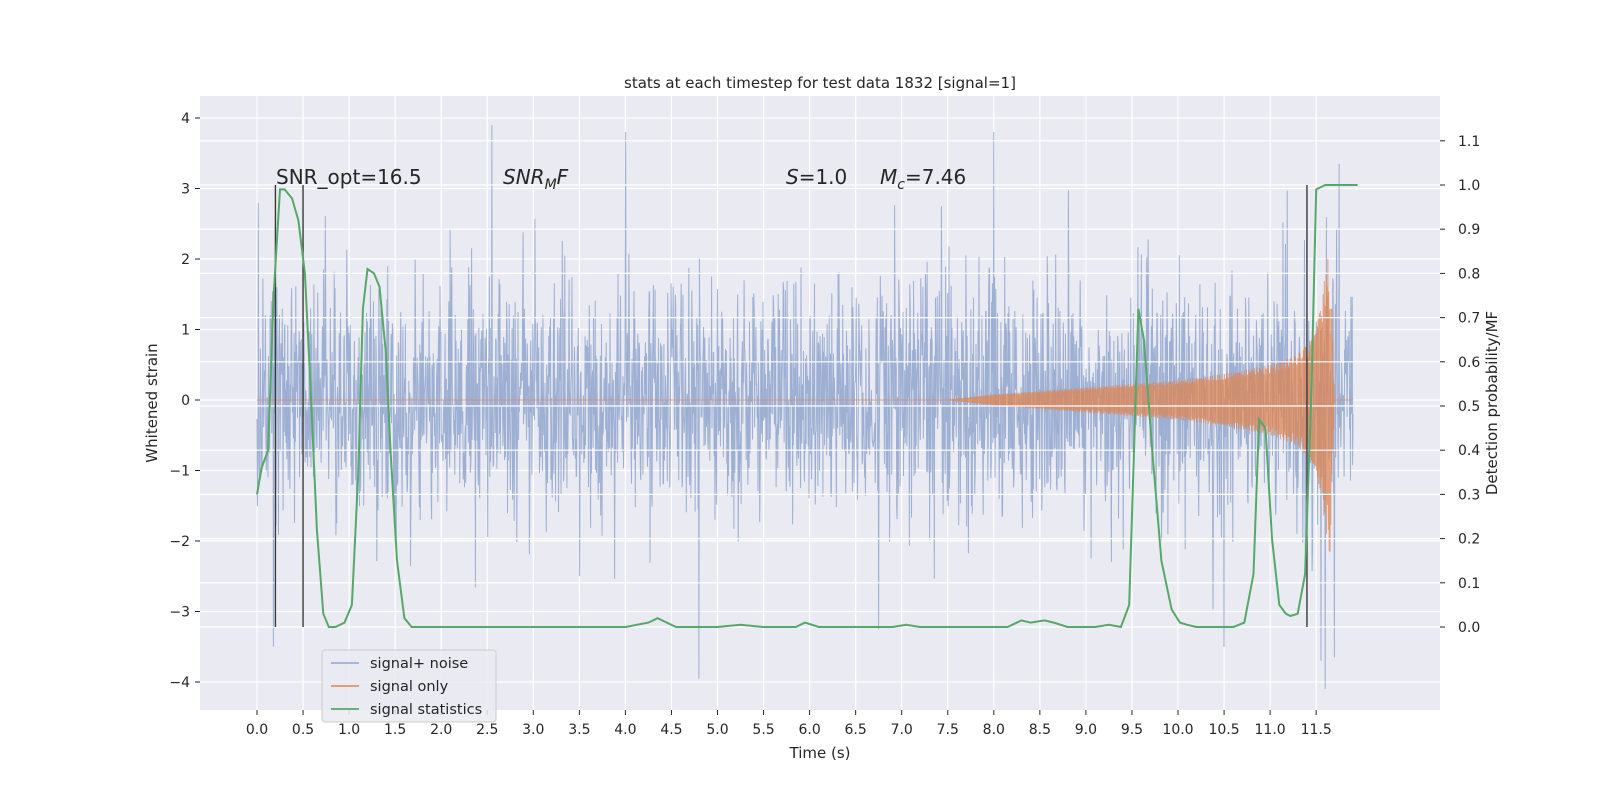  Describe the element at coordinates (823, 177) in the screenshot. I see `annotation-s-val: =1.0` at that location.